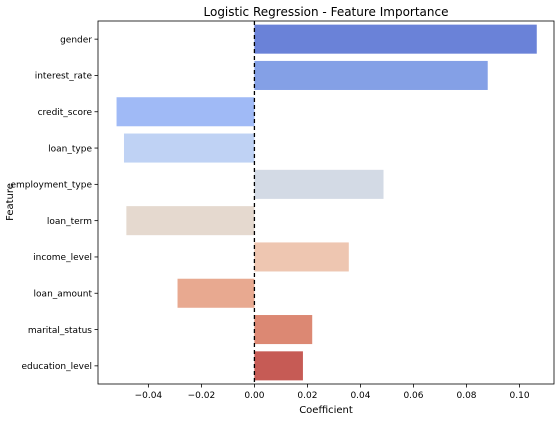 The width and height of the screenshot is (560, 421). What do you see at coordinates (326, 12) in the screenshot?
I see `chart-title: Logistic Regression - Feature Importance` at bounding box center [326, 12].